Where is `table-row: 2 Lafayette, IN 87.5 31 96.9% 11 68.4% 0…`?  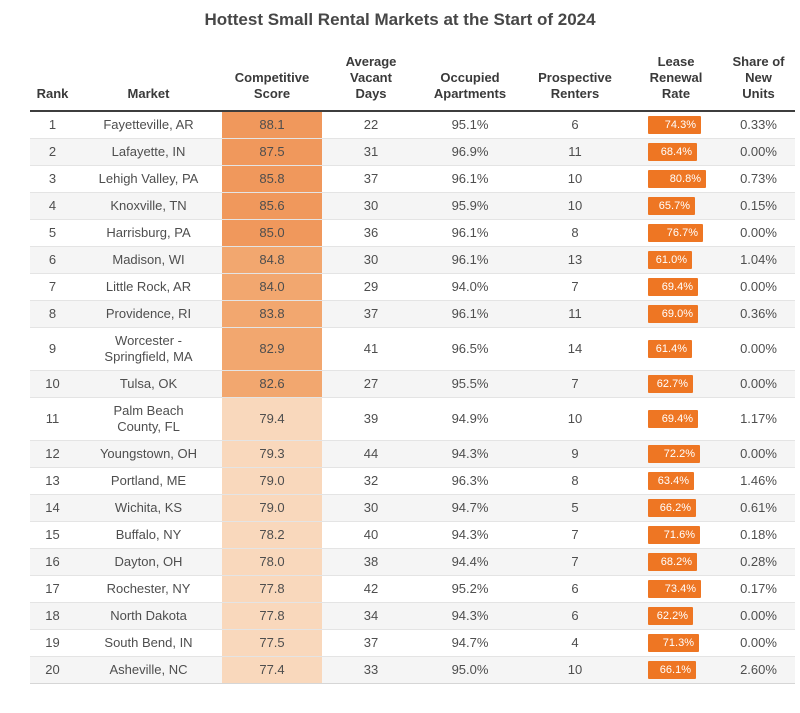
table-row: 2 Lafayette, IN 87.5 31 96.9% 11 68.4% 0… is located at coordinates (412, 152).